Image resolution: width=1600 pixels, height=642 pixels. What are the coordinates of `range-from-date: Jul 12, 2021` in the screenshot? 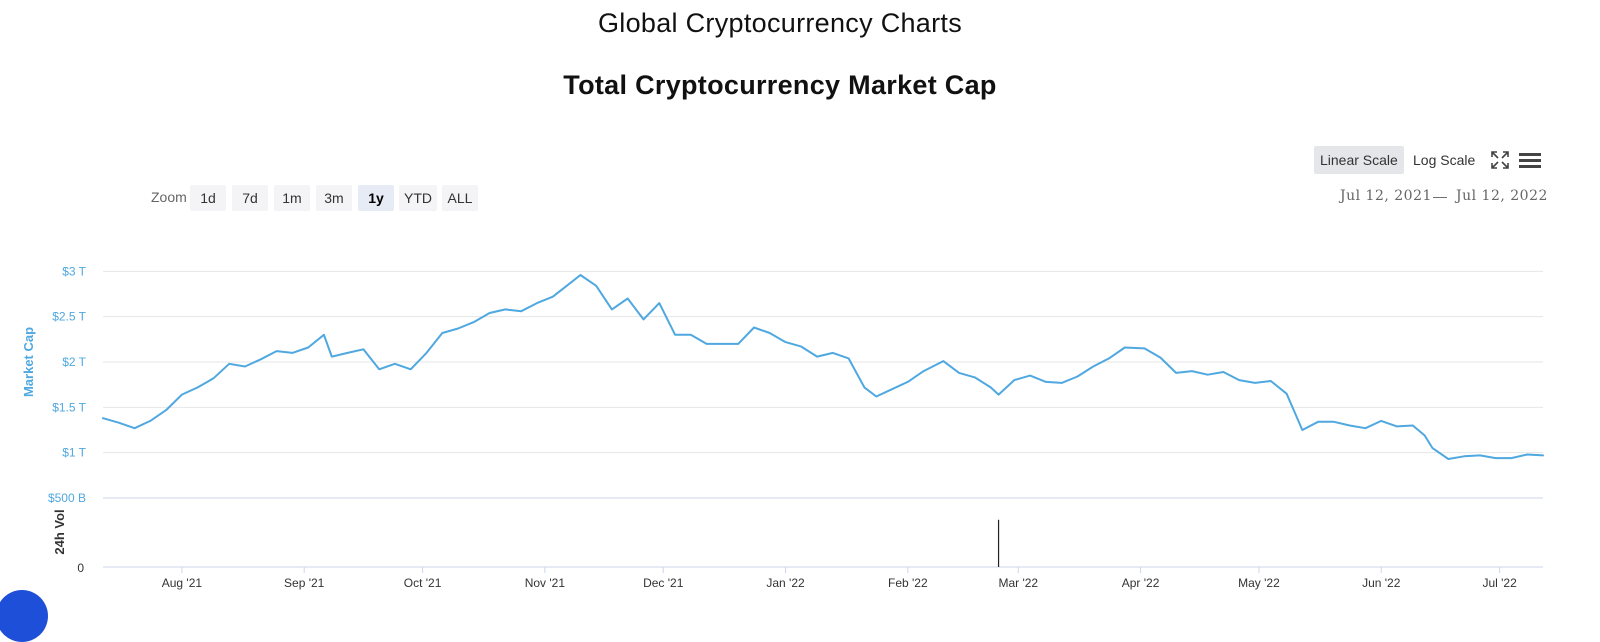 It's located at (1386, 196).